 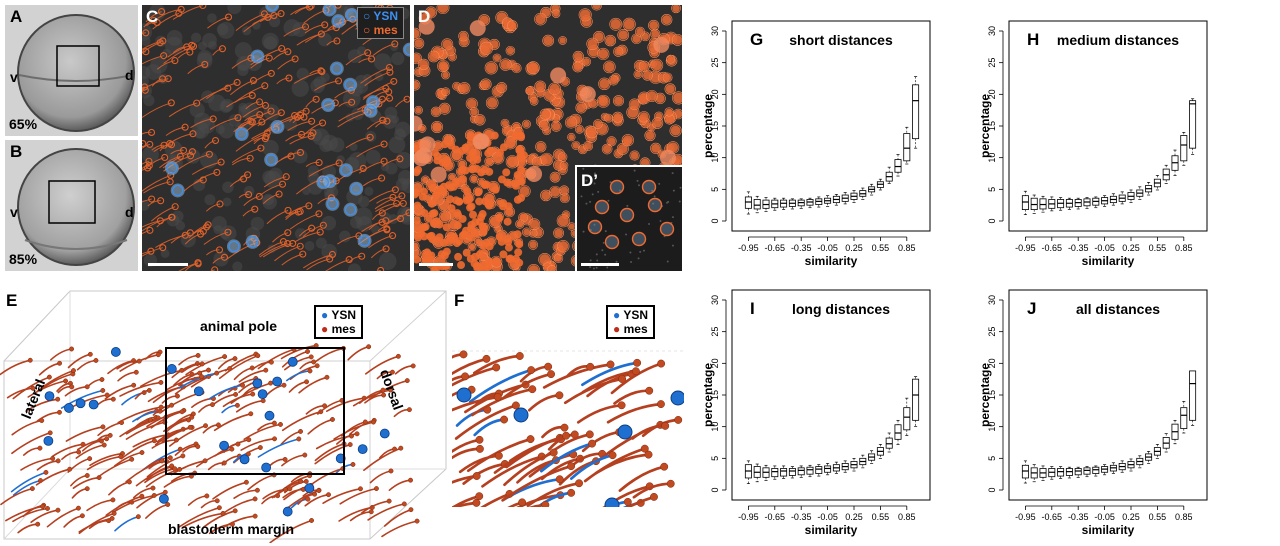 What do you see at coordinates (992, 300) in the screenshot?
I see `y-tick-label: 30` at bounding box center [992, 300].